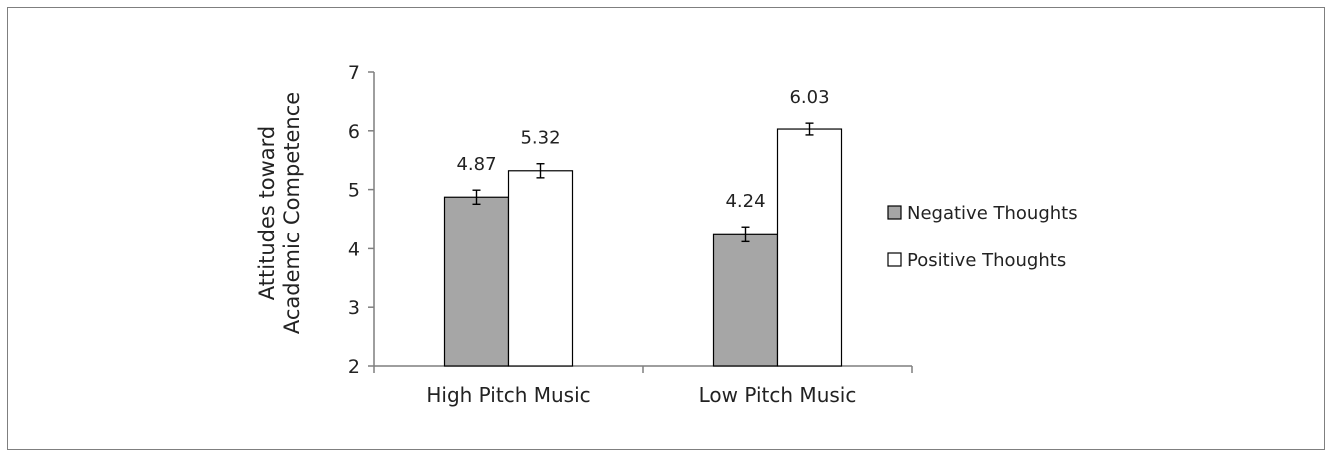 This screenshot has height=457, width=1333. Describe the element at coordinates (292, 213) in the screenshot. I see `y-axis-title-line-2: Academic Competence` at that location.